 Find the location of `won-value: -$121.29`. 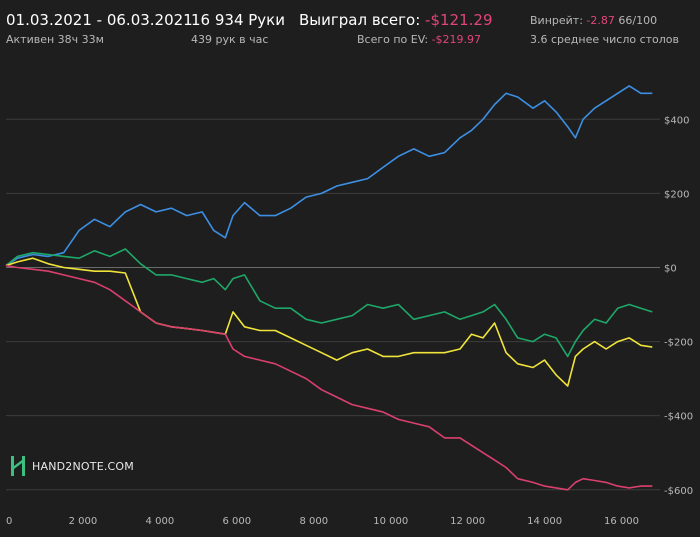

won-value: -$121.29 is located at coordinates (459, 20).